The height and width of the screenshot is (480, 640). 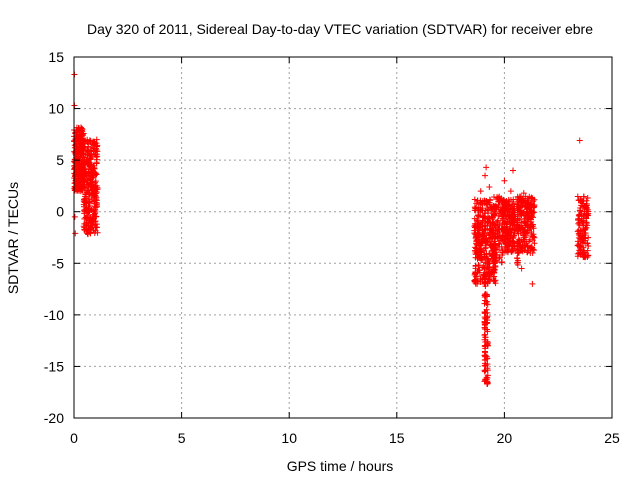 I want to click on x-tick-label: 10, so click(x=289, y=438).